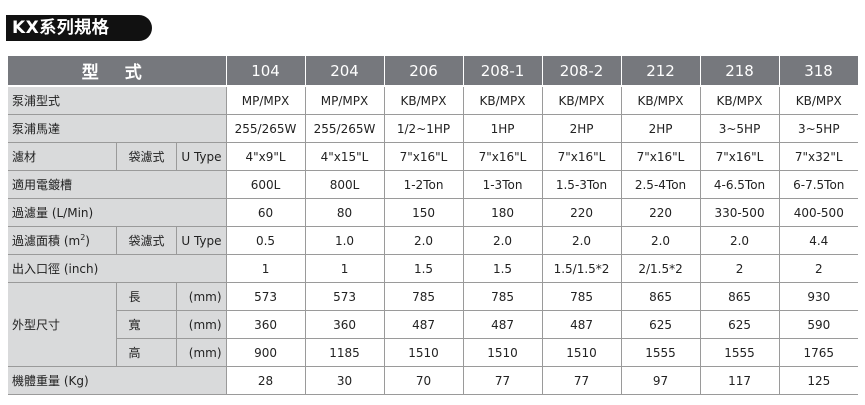 The width and height of the screenshot is (865, 405). What do you see at coordinates (266, 184) in the screenshot?
I see `cell: 600L` at bounding box center [266, 184].